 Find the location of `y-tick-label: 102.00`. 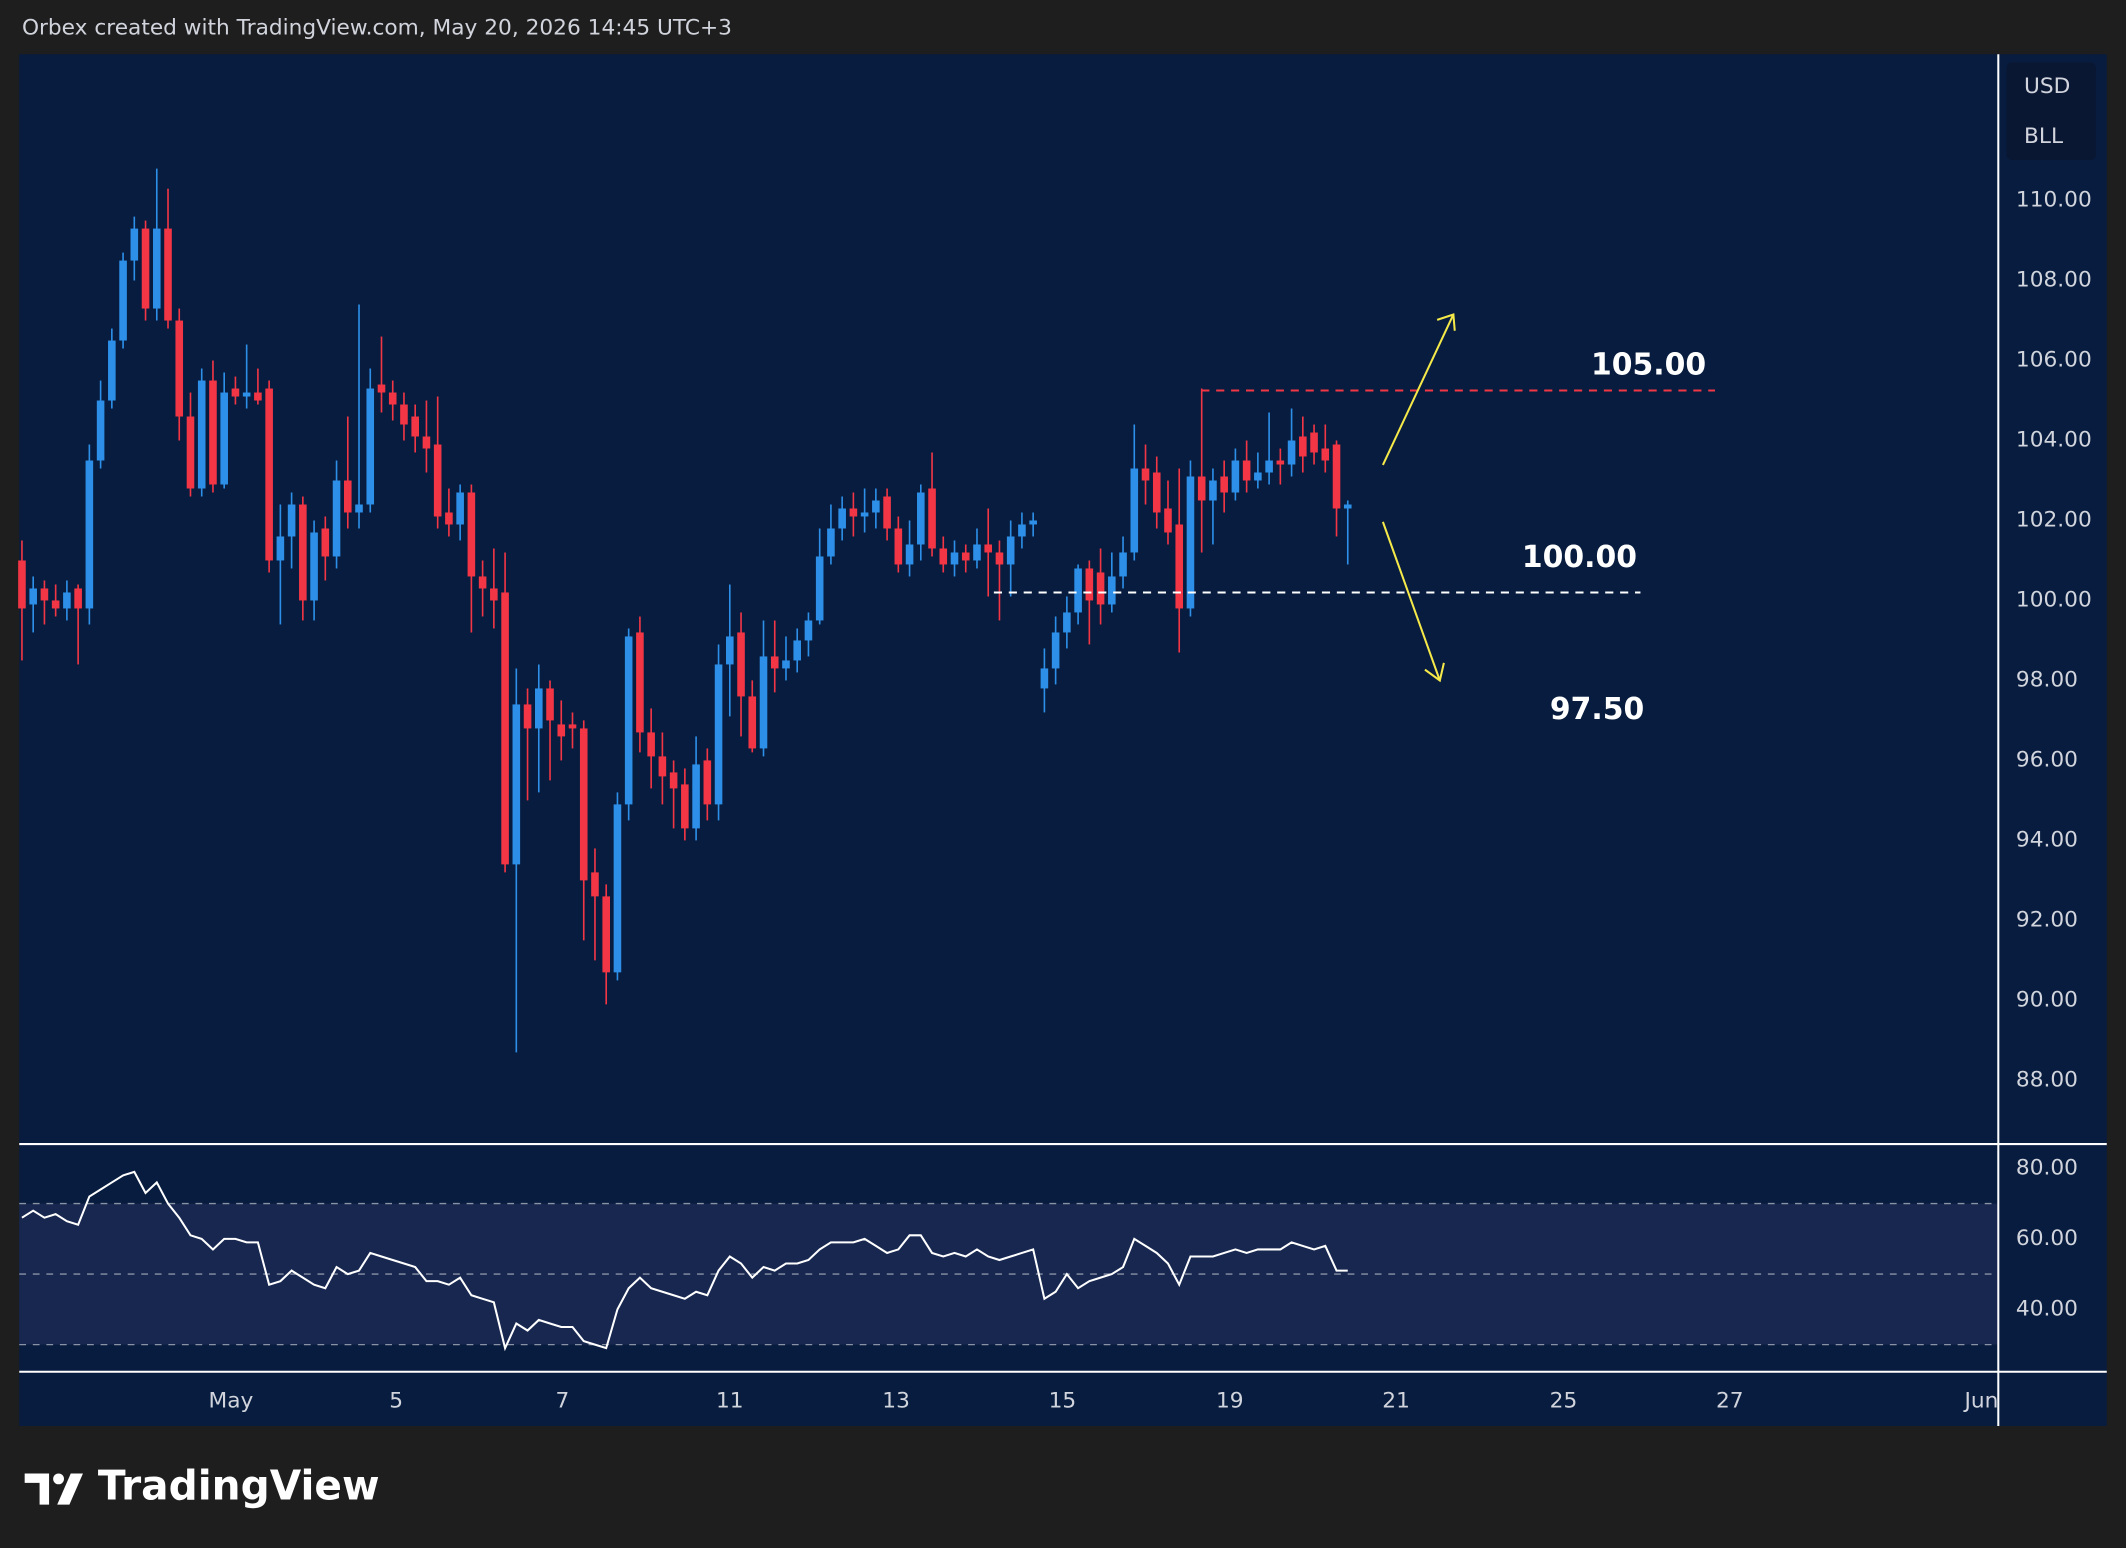

y-tick-label: 102.00 is located at coordinates (2054, 519).